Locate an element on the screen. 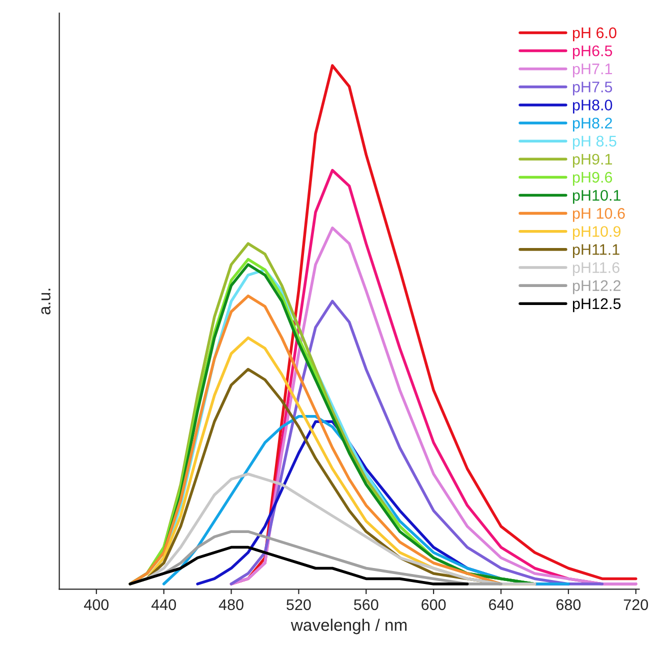 The width and height of the screenshot is (659, 662). legend-label: pH10.9 is located at coordinates (596, 233).